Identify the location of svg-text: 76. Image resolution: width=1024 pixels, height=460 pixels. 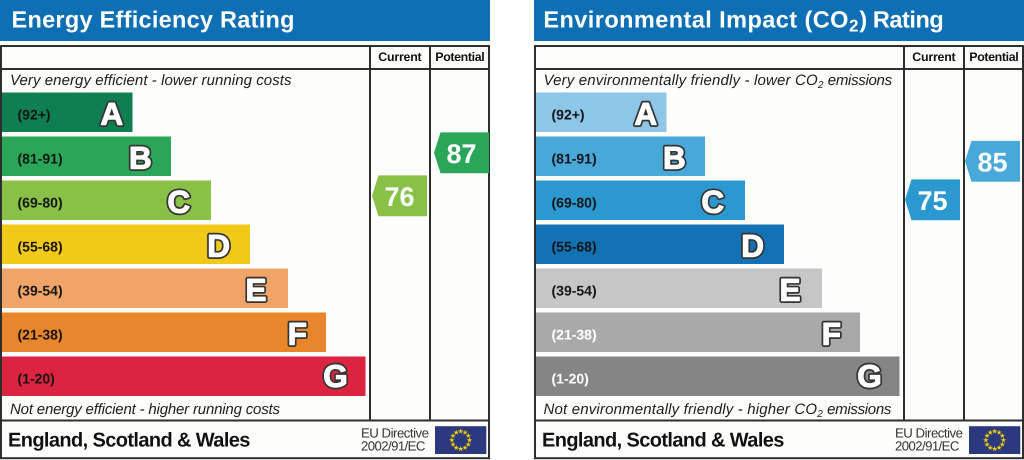
(399, 197).